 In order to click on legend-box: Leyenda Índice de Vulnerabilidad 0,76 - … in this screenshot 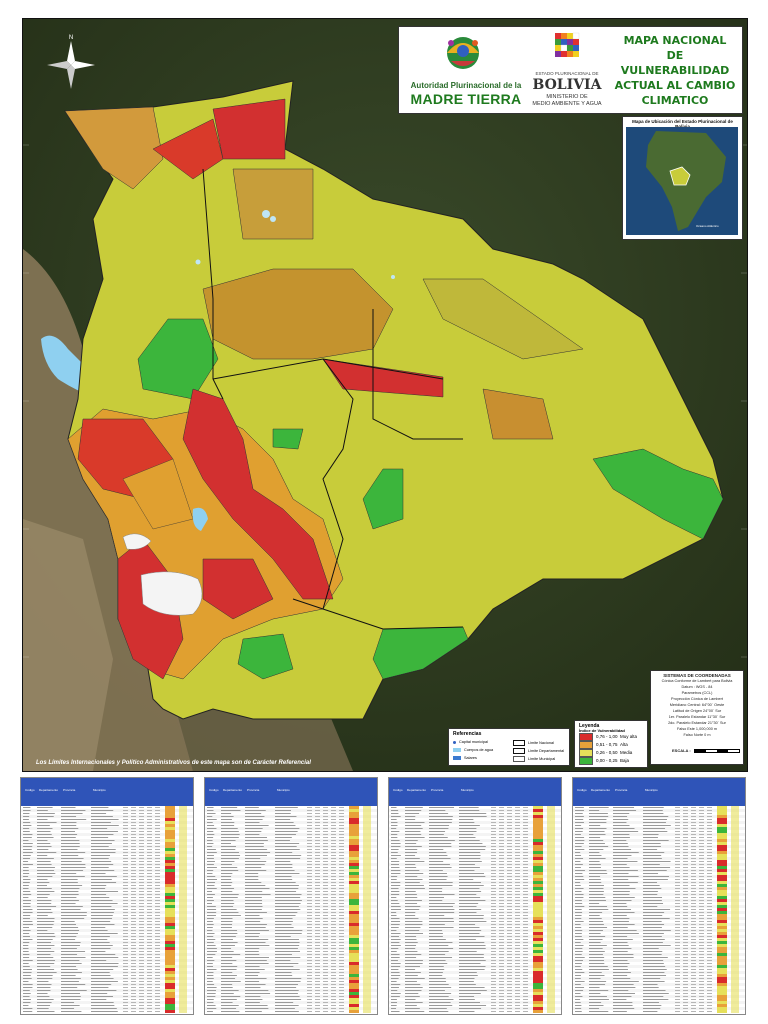, I will do `click(611, 744)`.